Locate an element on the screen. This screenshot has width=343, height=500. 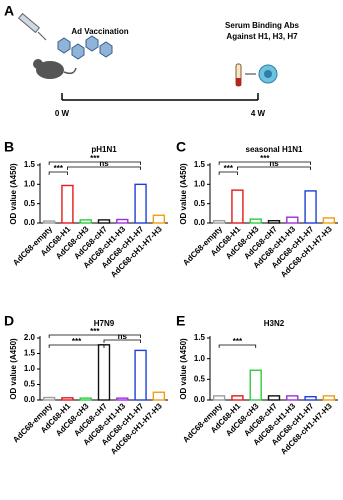
syringe-icon is located at coordinates (32, 26).